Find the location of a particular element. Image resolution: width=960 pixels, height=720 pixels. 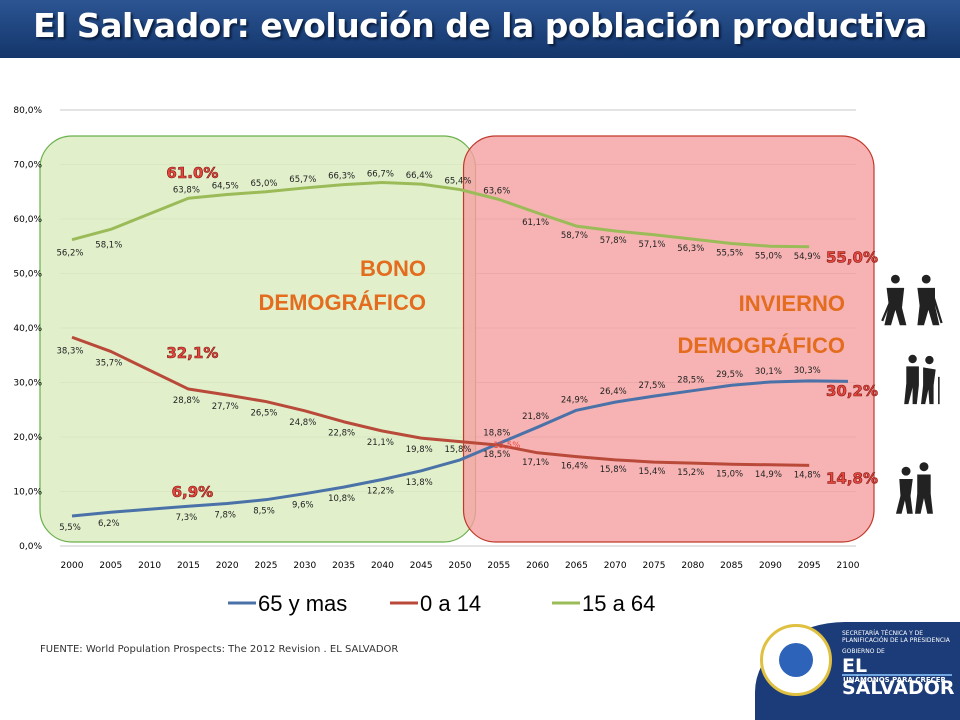

data-label: 61,1% is located at coordinates (535, 223).